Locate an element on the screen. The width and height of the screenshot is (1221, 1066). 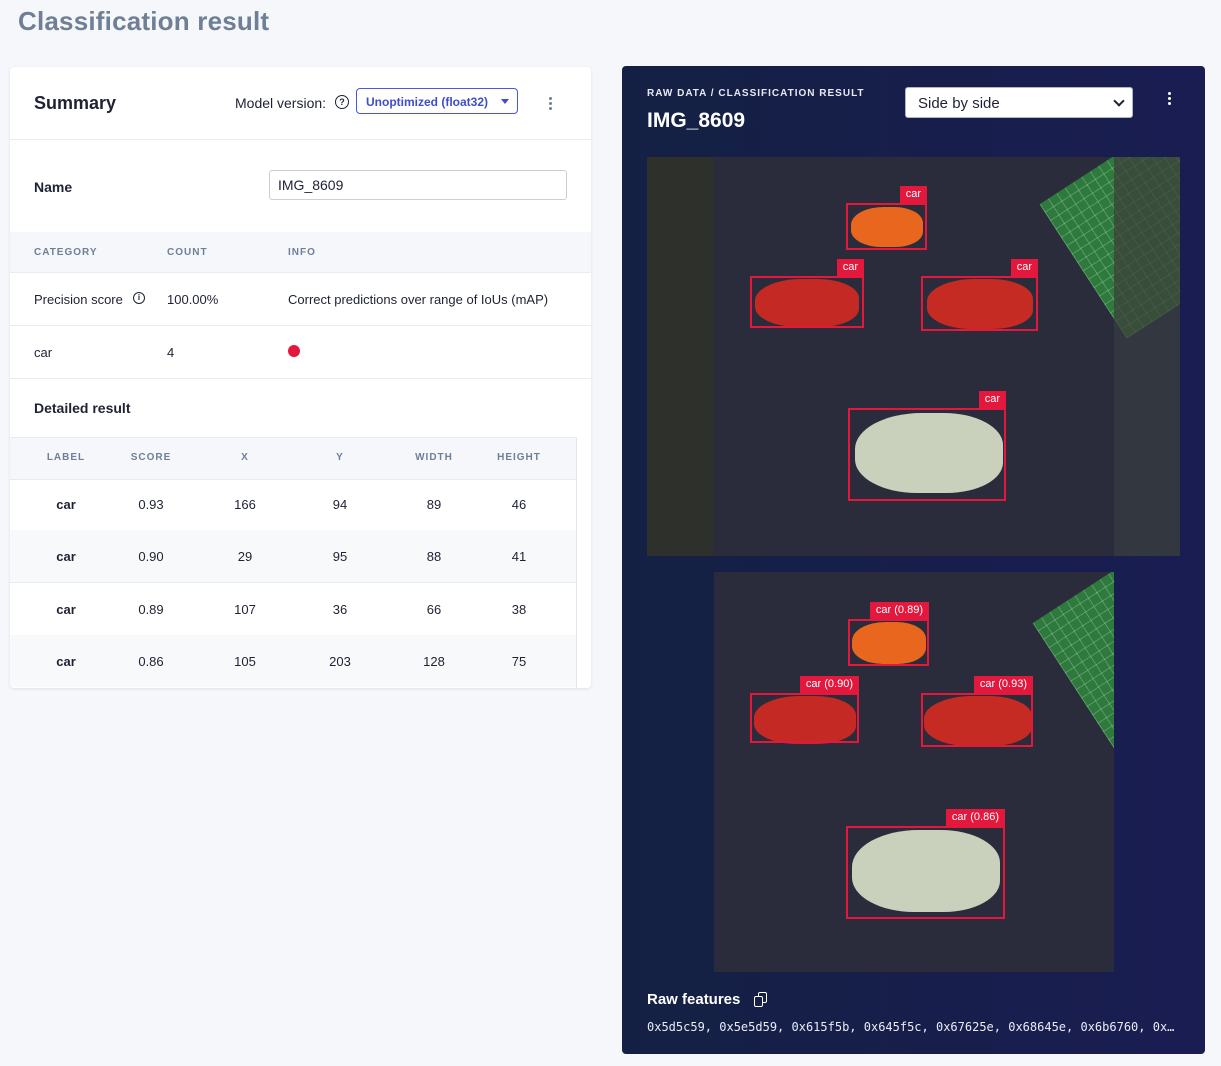
row-y: 203 is located at coordinates (340, 661).